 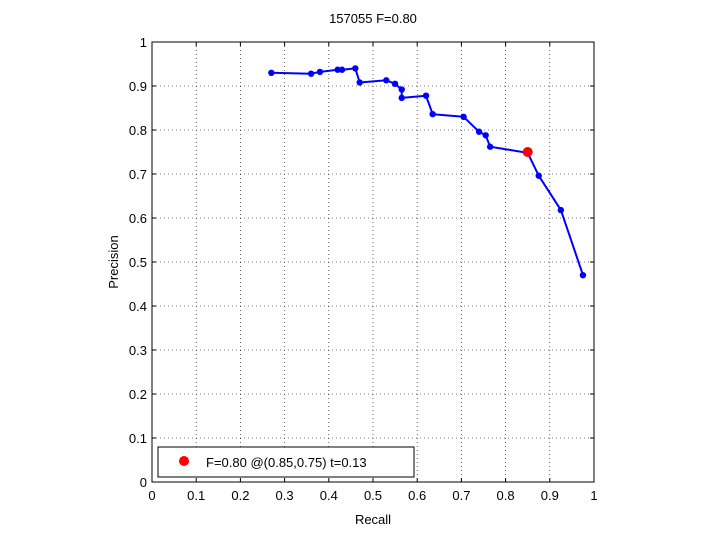 What do you see at coordinates (138, 438) in the screenshot?
I see `y-tick-label: 0.1` at bounding box center [138, 438].